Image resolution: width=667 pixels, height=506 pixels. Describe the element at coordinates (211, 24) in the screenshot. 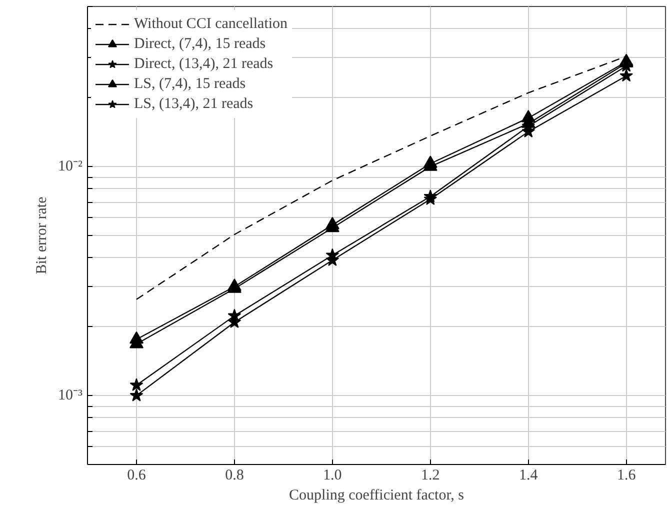

I see `legend-label: Without CCI cancellation` at that location.